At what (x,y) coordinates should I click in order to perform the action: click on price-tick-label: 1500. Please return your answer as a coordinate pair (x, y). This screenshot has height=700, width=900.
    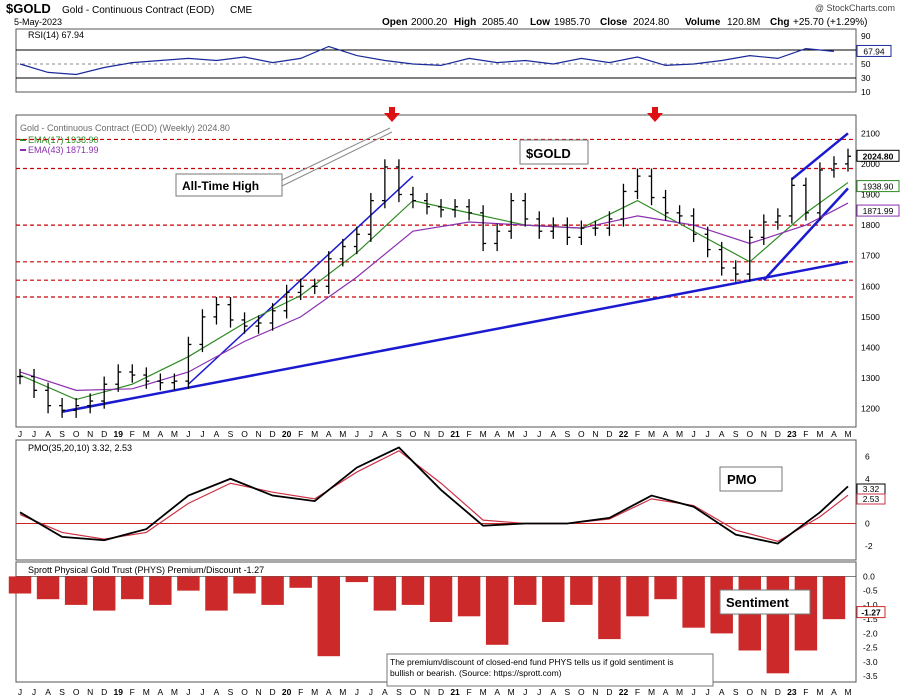
    Looking at the image, I should click on (870, 317).